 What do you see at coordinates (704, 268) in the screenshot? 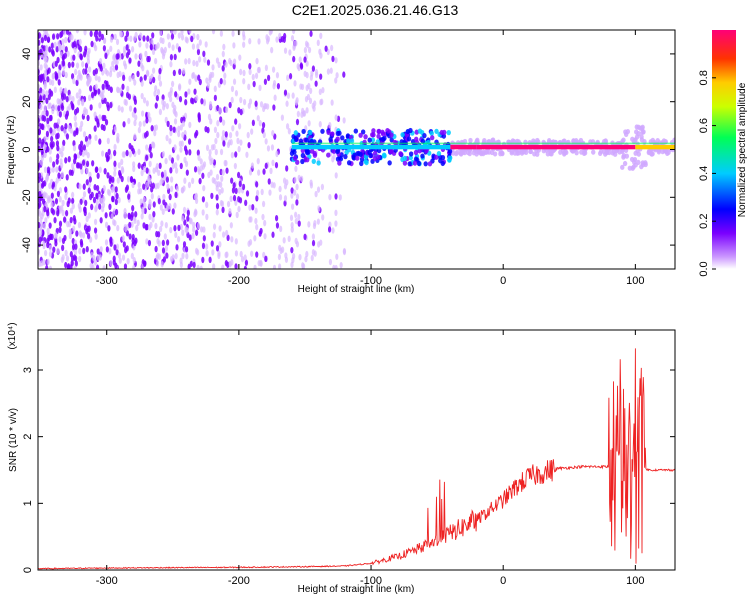
I see `colorbar-tick-label: 0.0` at bounding box center [704, 268].